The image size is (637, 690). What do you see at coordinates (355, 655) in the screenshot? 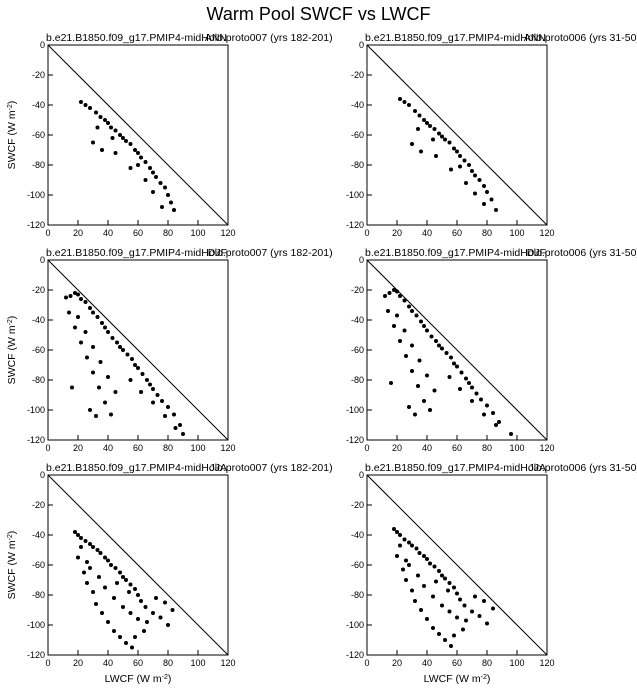
I see `y-tick-label: -120` at bounding box center [355, 655].